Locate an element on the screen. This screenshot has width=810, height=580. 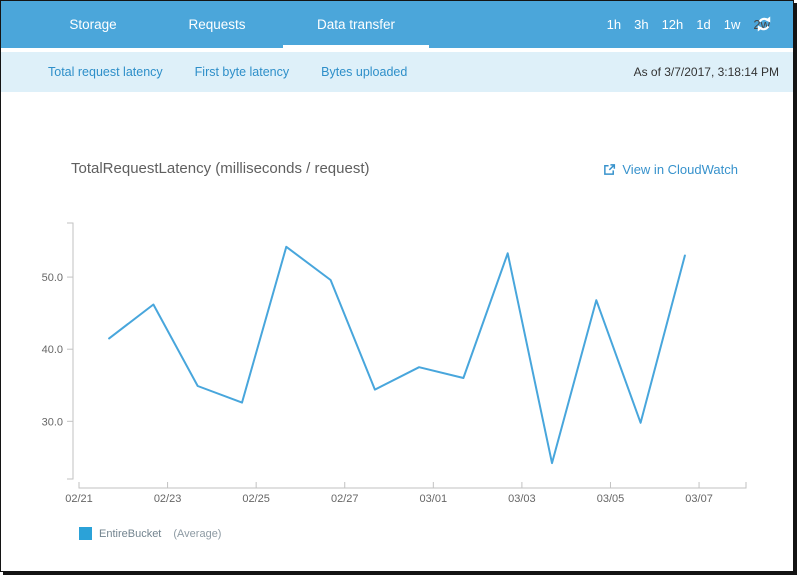
time-range-button-3h: 3h is located at coordinates (641, 24).